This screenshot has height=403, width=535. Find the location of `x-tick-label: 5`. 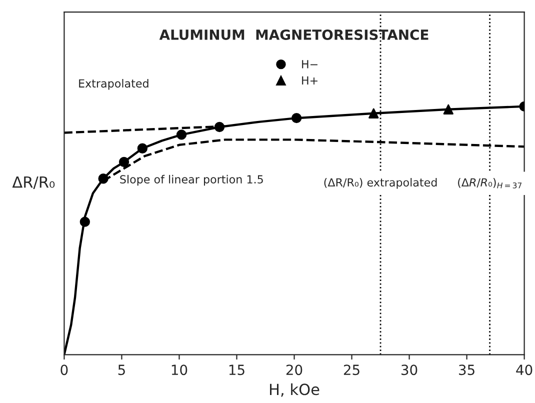

x-tick-label: 5 is located at coordinates (121, 370).